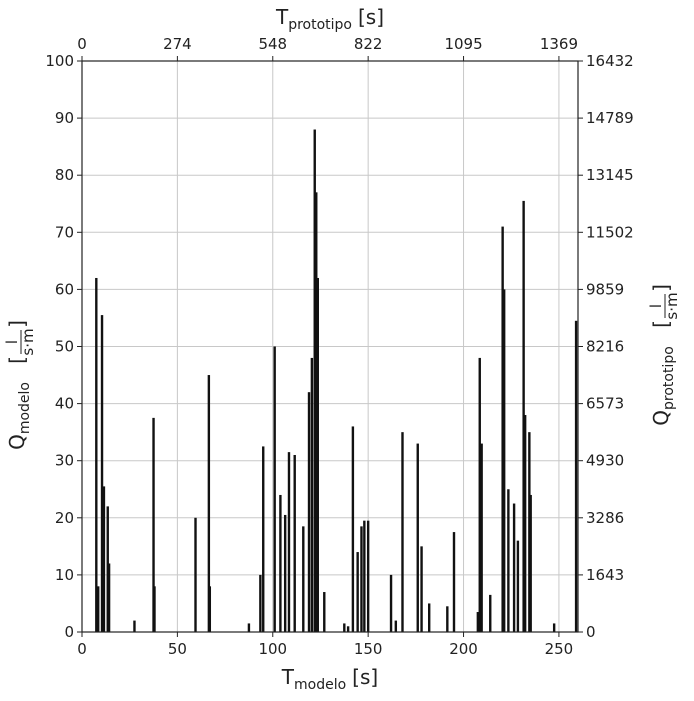 The image size is (694, 701). What do you see at coordinates (559, 44) in the screenshot?
I see `x-top-tick-label: 1369` at bounding box center [559, 44].